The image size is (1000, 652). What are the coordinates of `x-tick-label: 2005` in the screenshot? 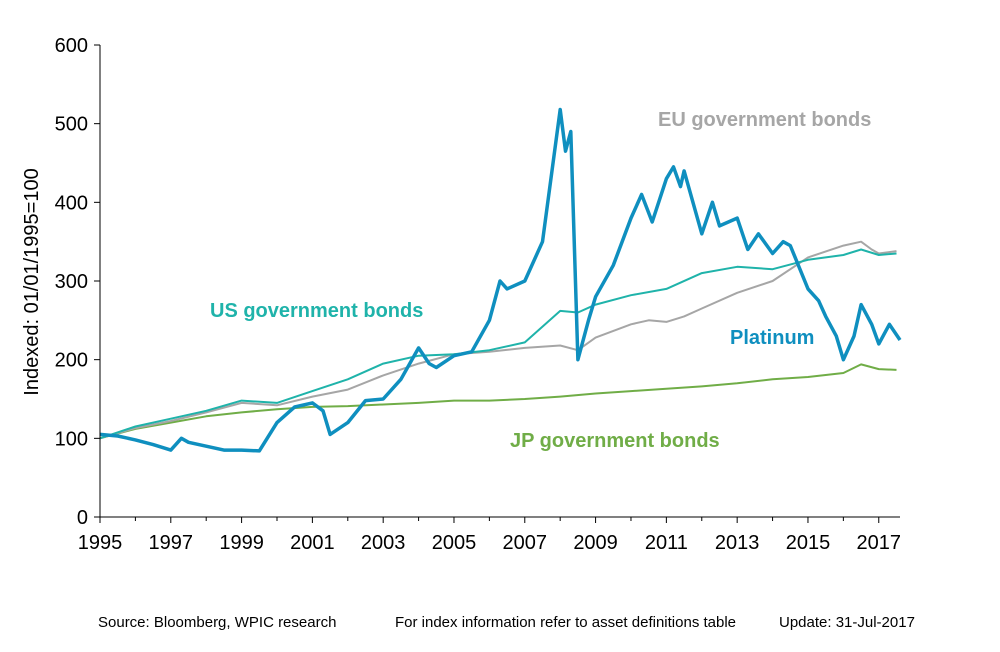 It's located at (454, 543).